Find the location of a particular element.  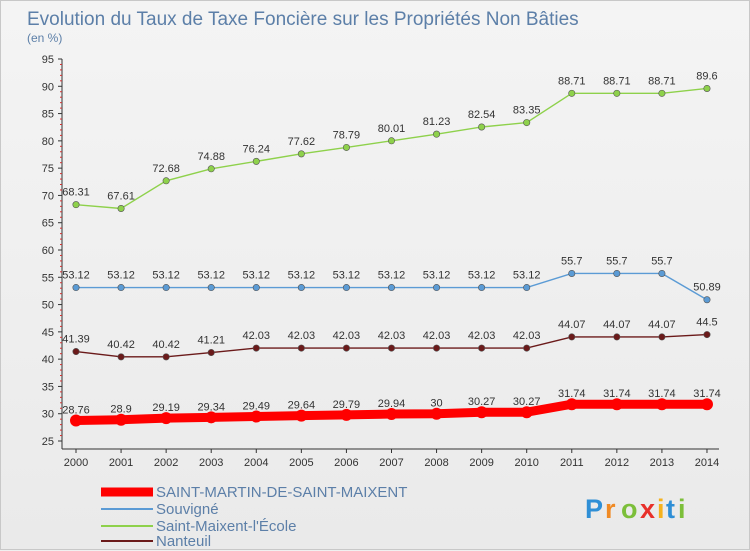

y-tick-label: 25 is located at coordinates (48, 442).